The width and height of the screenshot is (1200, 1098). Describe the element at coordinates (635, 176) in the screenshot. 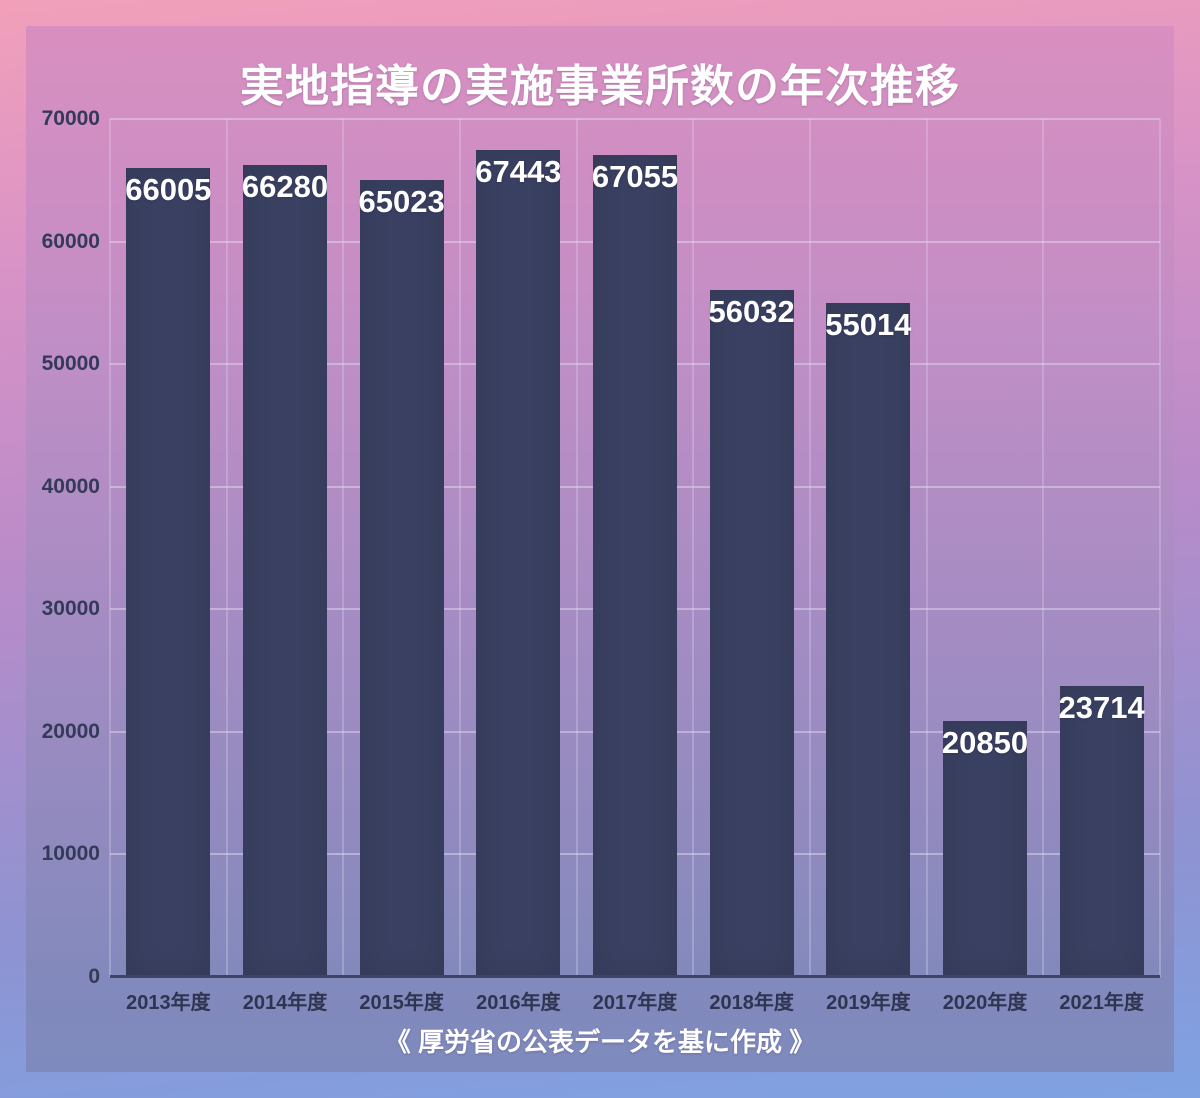

I see `bar-value-label: 67055` at that location.